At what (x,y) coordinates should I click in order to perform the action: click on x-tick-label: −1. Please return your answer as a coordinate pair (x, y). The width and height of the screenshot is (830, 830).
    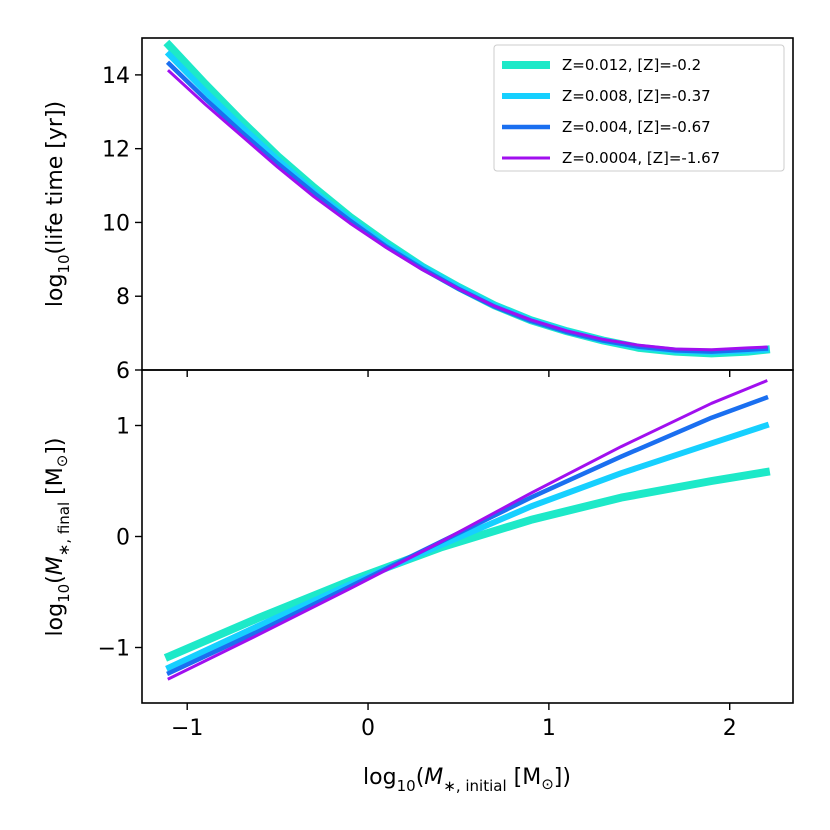
    Looking at the image, I should click on (187, 728).